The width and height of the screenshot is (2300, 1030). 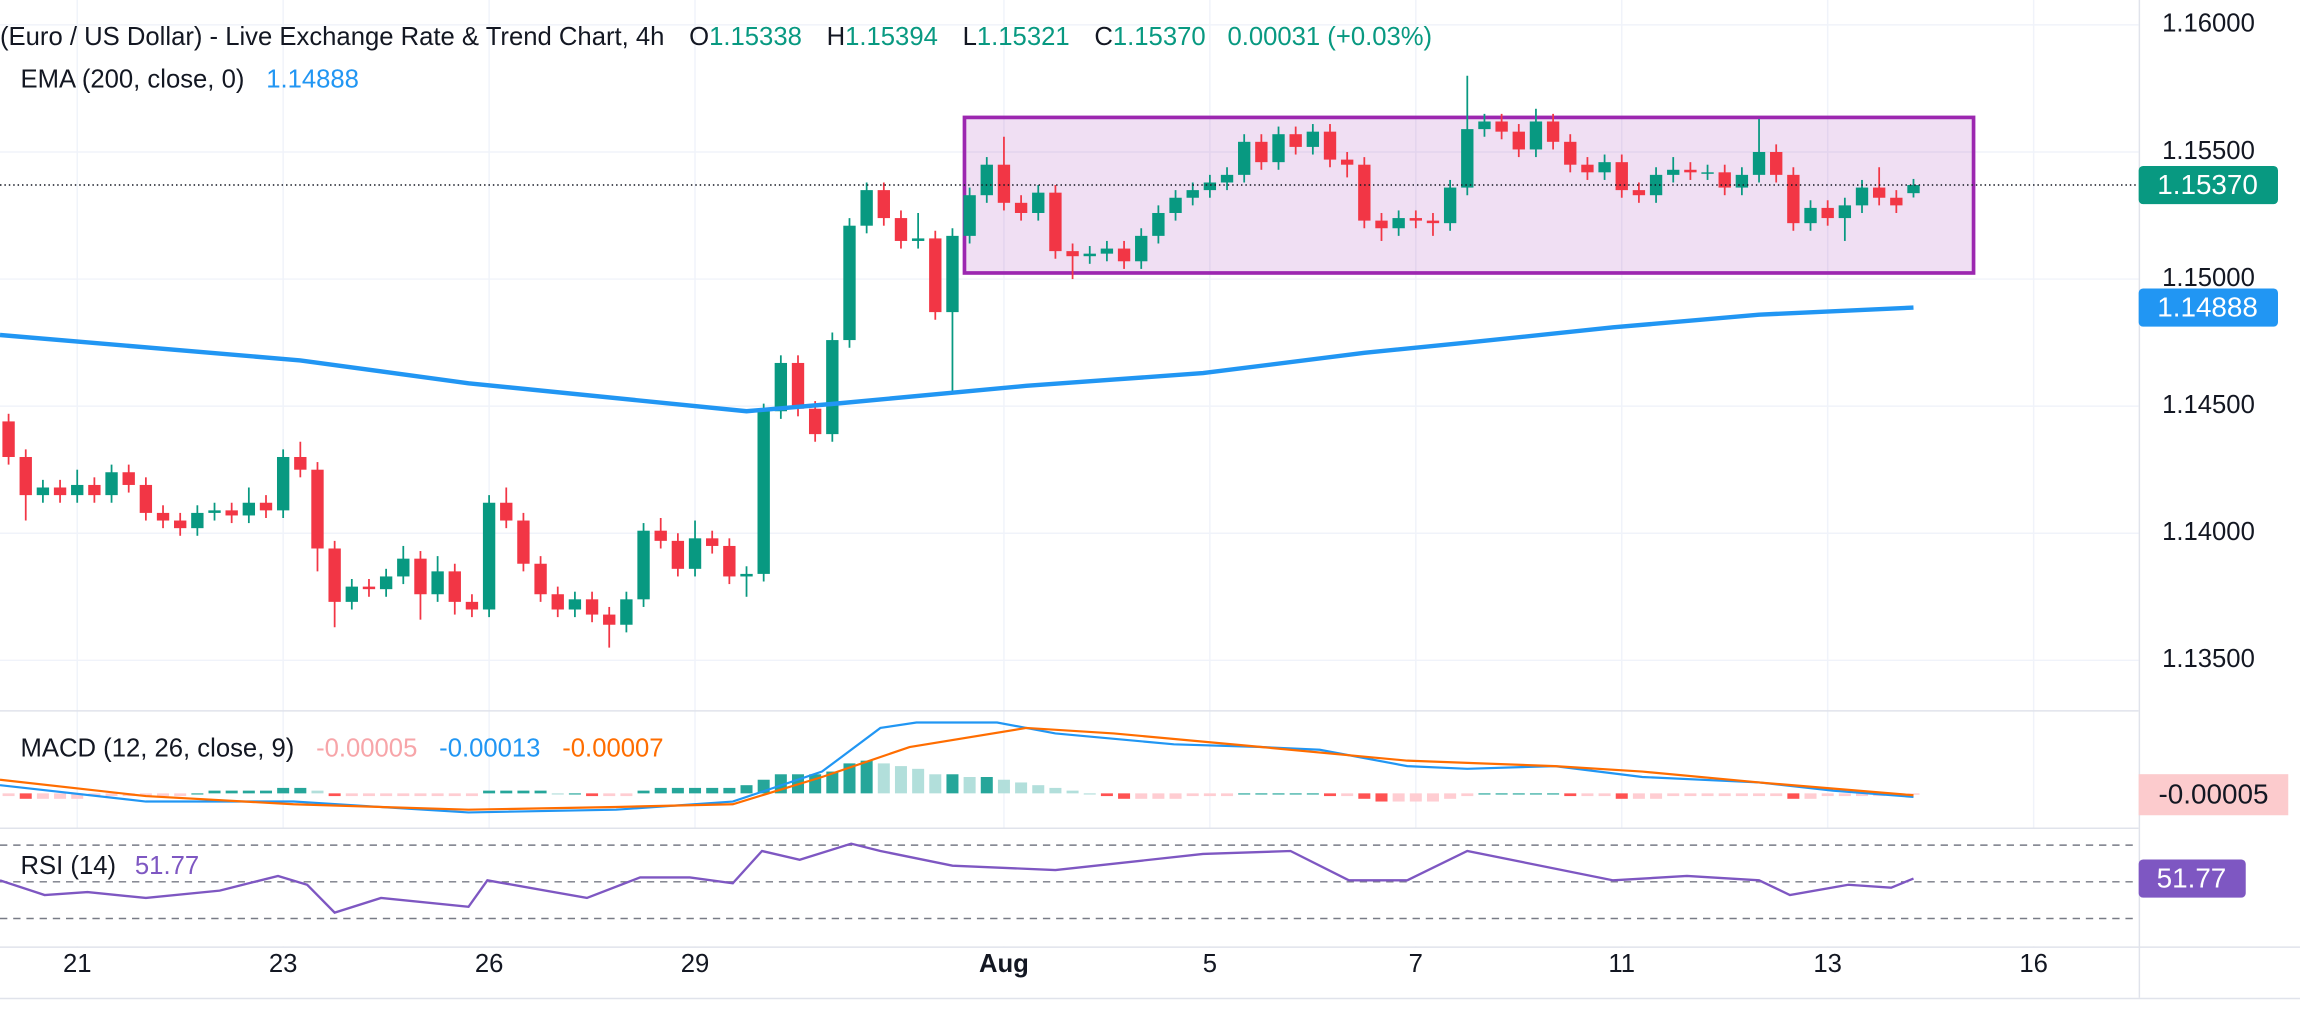 I want to click on rsi-title: RSI (14), so click(x=69, y=866).